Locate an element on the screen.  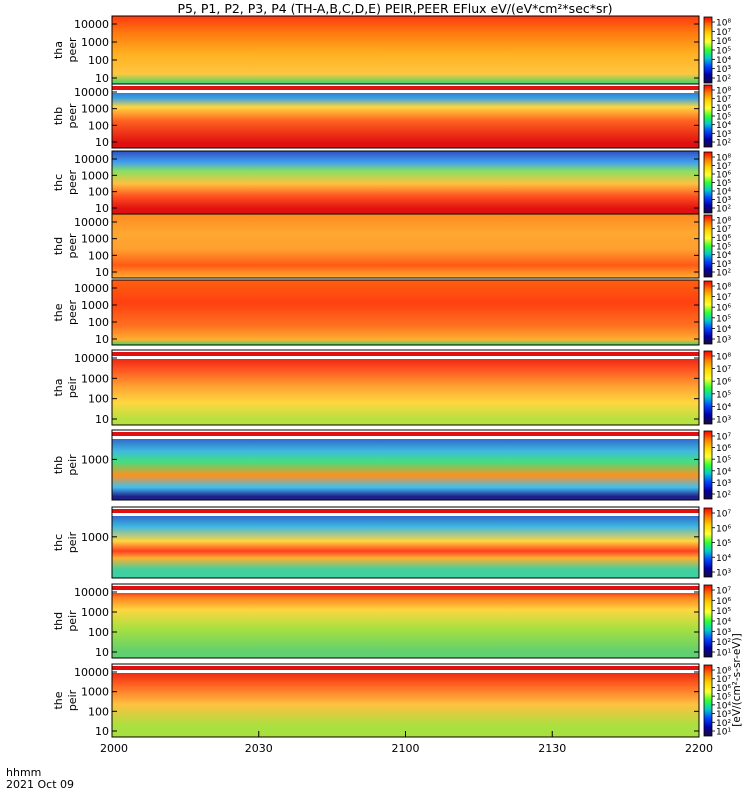
colorbar-tick-label-9-5: 10³ is located at coordinates (723, 715).